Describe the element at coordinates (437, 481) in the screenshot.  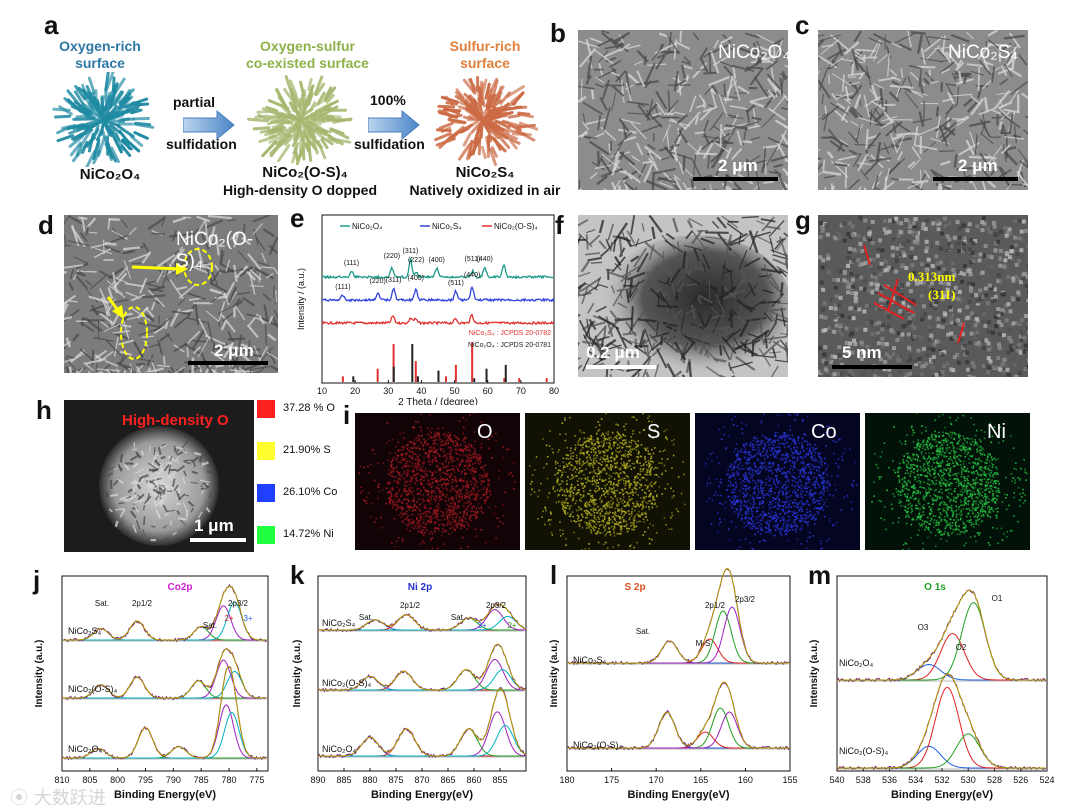
I see `eds-map-o: O` at that location.